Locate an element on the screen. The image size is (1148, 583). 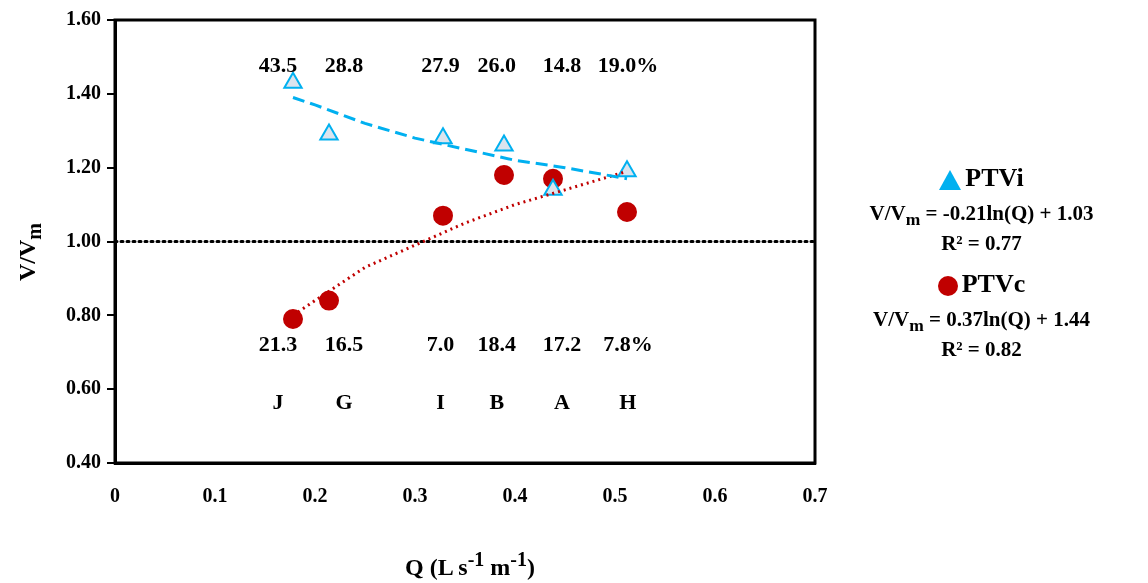
x-tick-label: 0.1 is located at coordinates (215, 495).